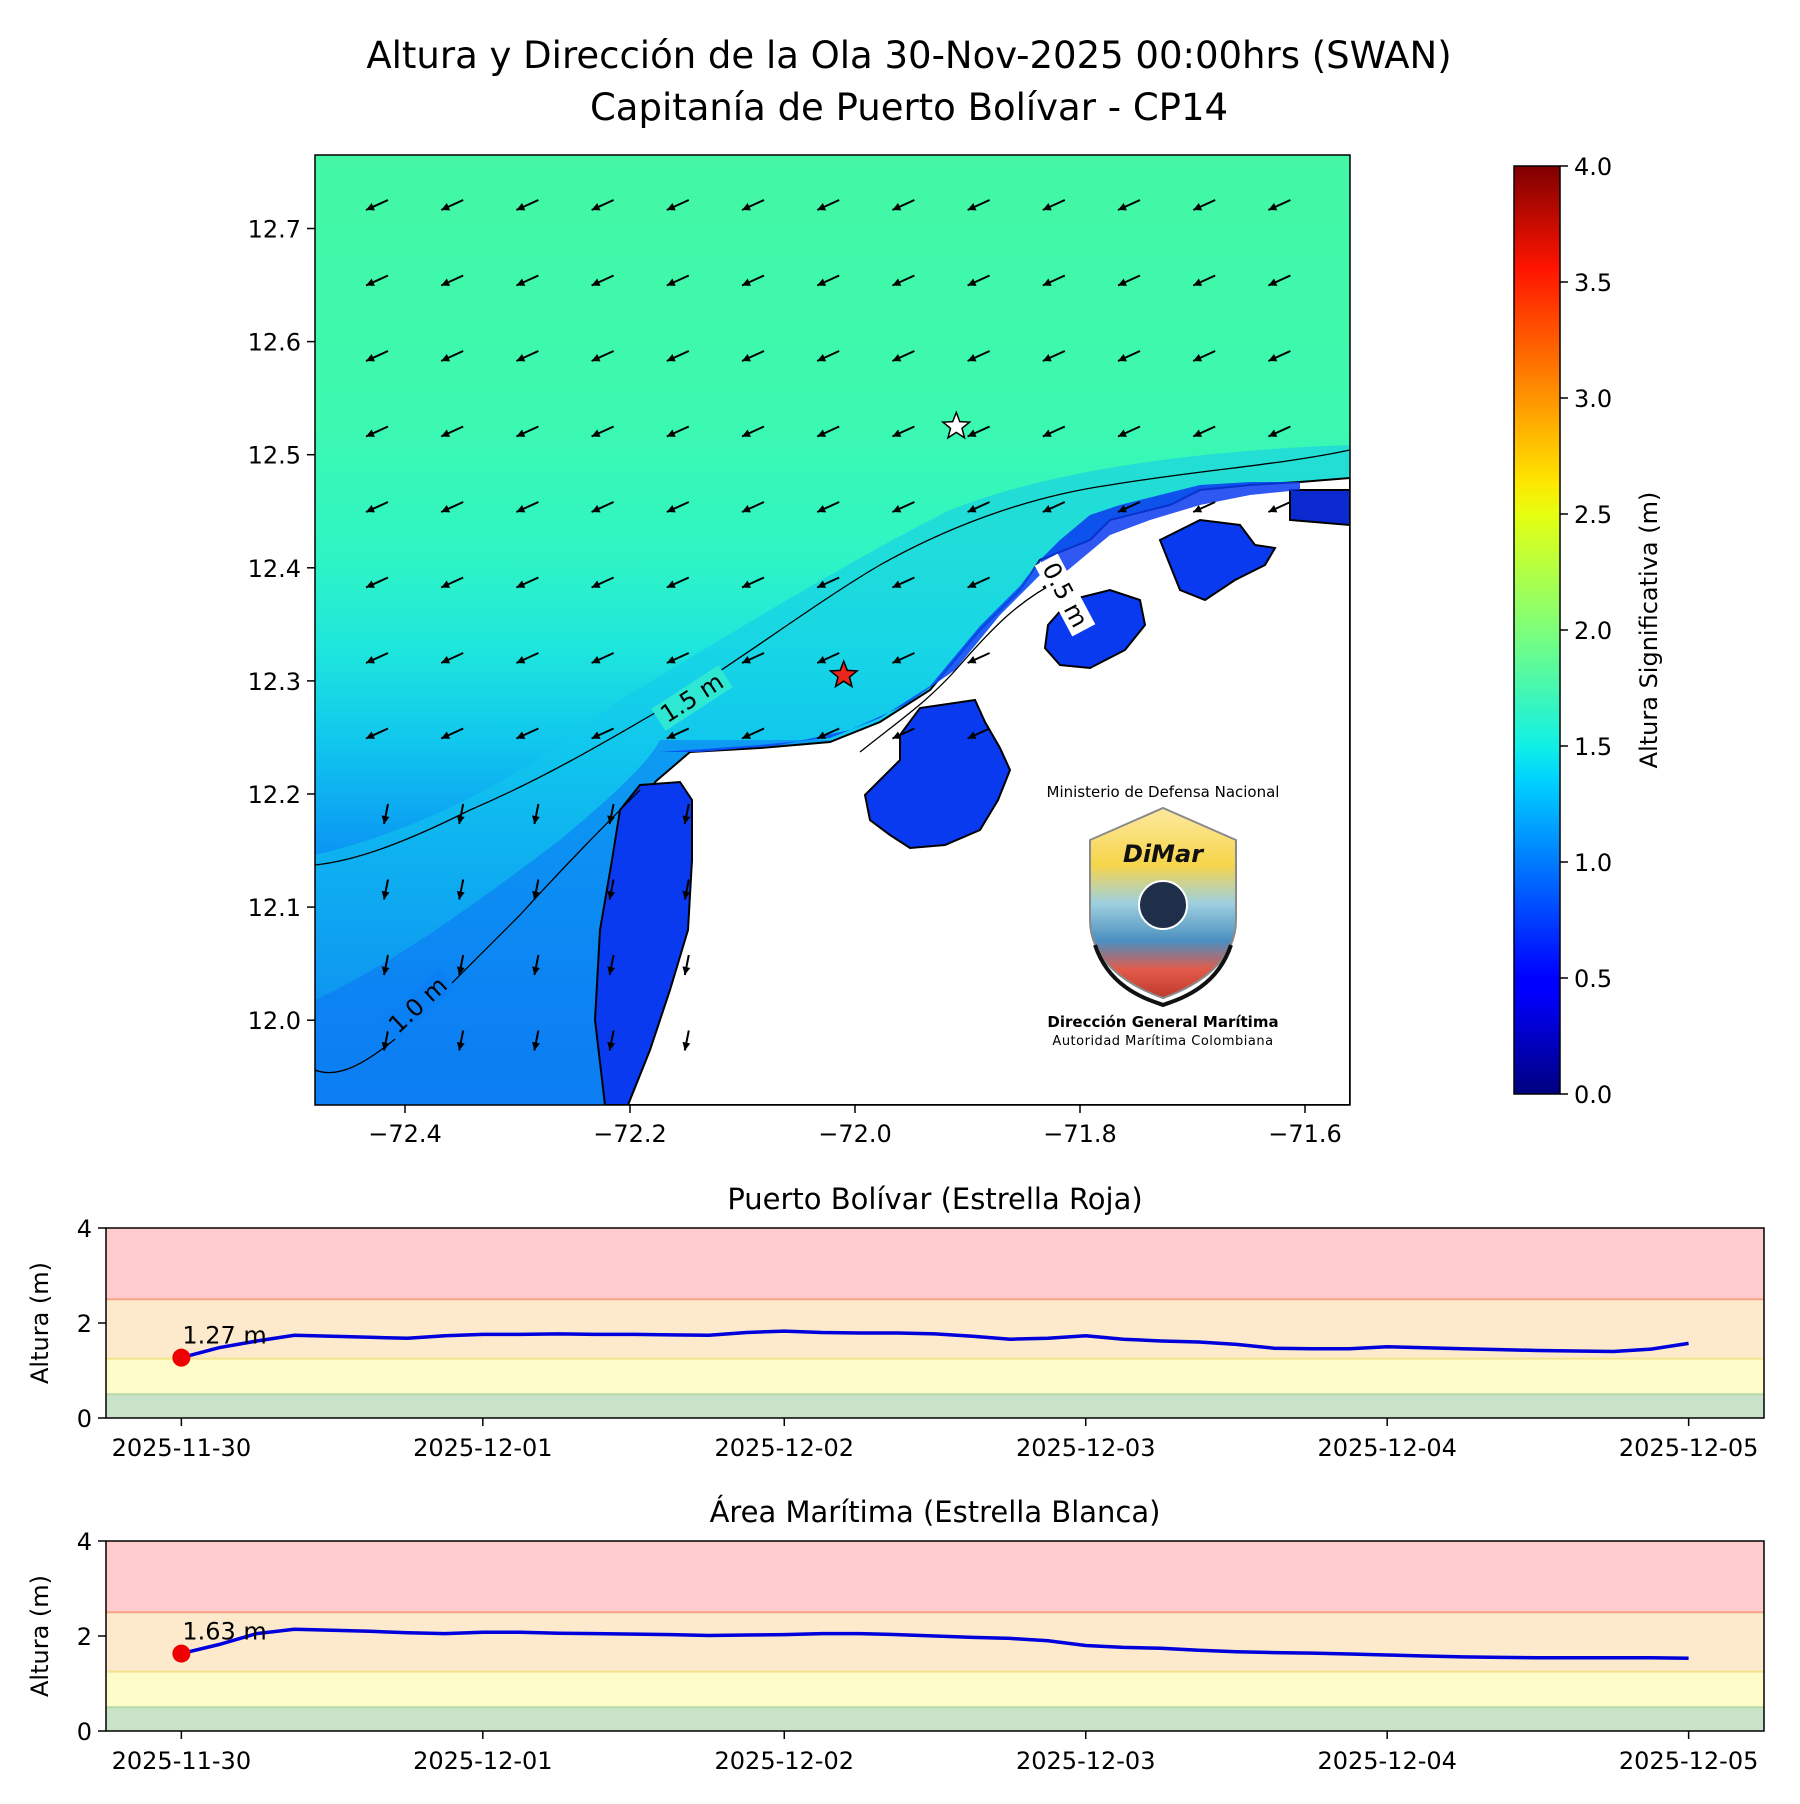 The image size is (1800, 1804). What do you see at coordinates (844, 674) in the screenshot?
I see `marker-red-star` at bounding box center [844, 674].